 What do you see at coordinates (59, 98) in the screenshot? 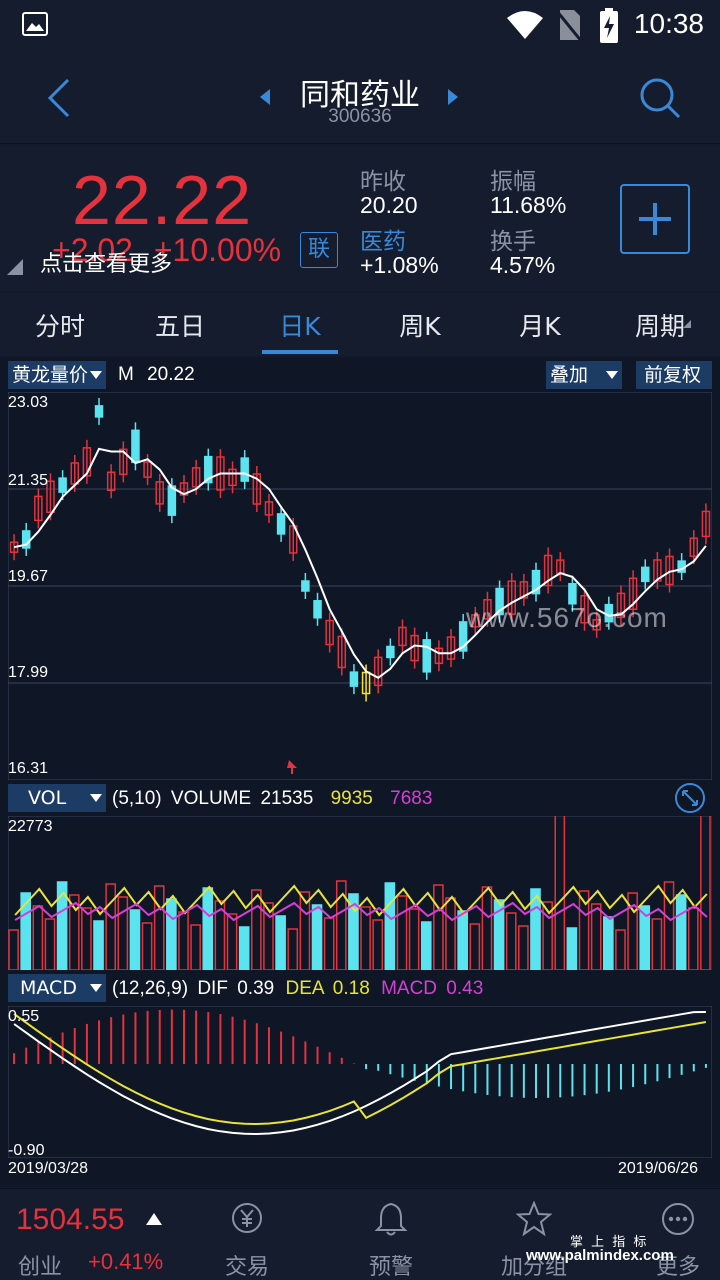
I see `back-icon` at bounding box center [59, 98].